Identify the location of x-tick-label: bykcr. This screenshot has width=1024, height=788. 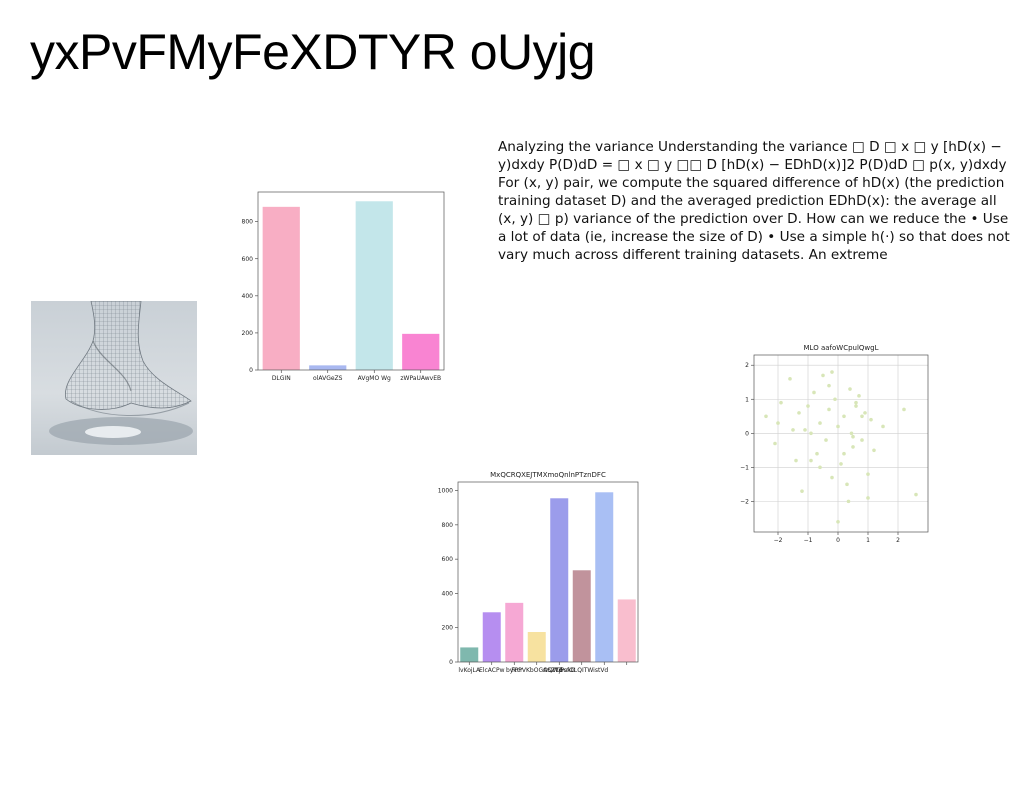
(514, 670).